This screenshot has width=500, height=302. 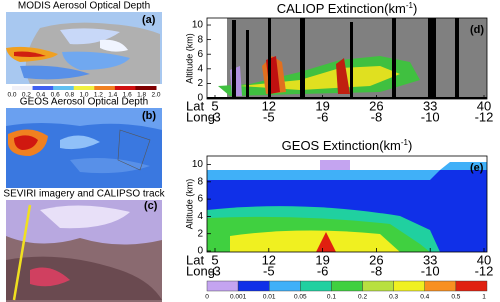 What do you see at coordinates (149, 20) in the screenshot?
I see `panel-label: (a)` at bounding box center [149, 20].